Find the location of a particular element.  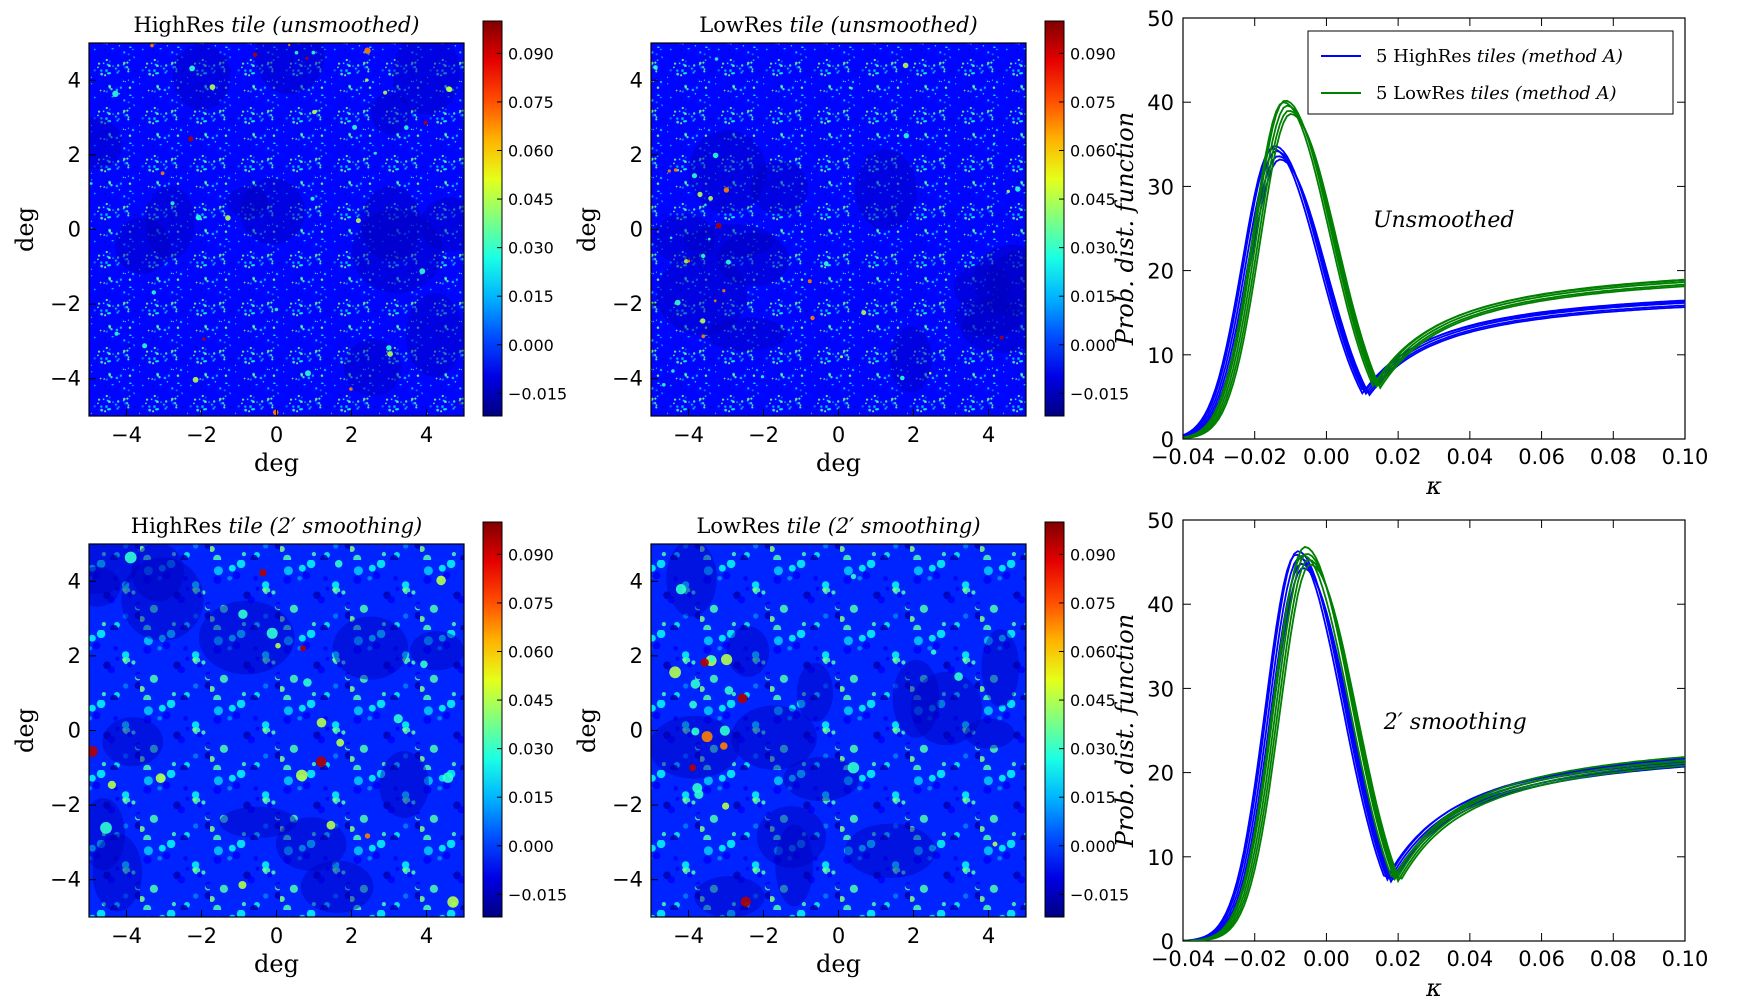

series-group is located at coordinates (1434, 269).